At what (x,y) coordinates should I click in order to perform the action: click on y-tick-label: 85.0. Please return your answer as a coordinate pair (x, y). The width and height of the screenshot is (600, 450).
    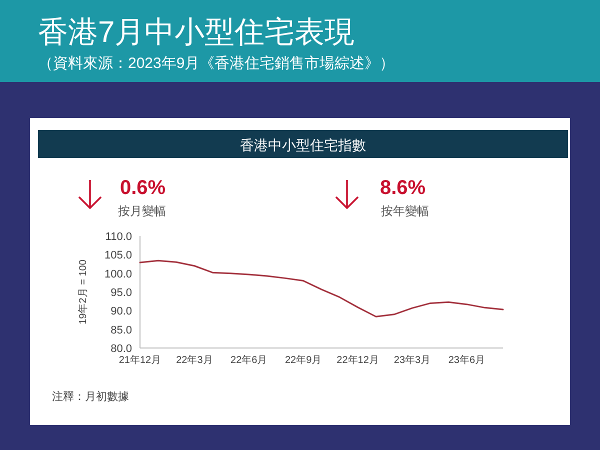
    Looking at the image, I should click on (121, 330).